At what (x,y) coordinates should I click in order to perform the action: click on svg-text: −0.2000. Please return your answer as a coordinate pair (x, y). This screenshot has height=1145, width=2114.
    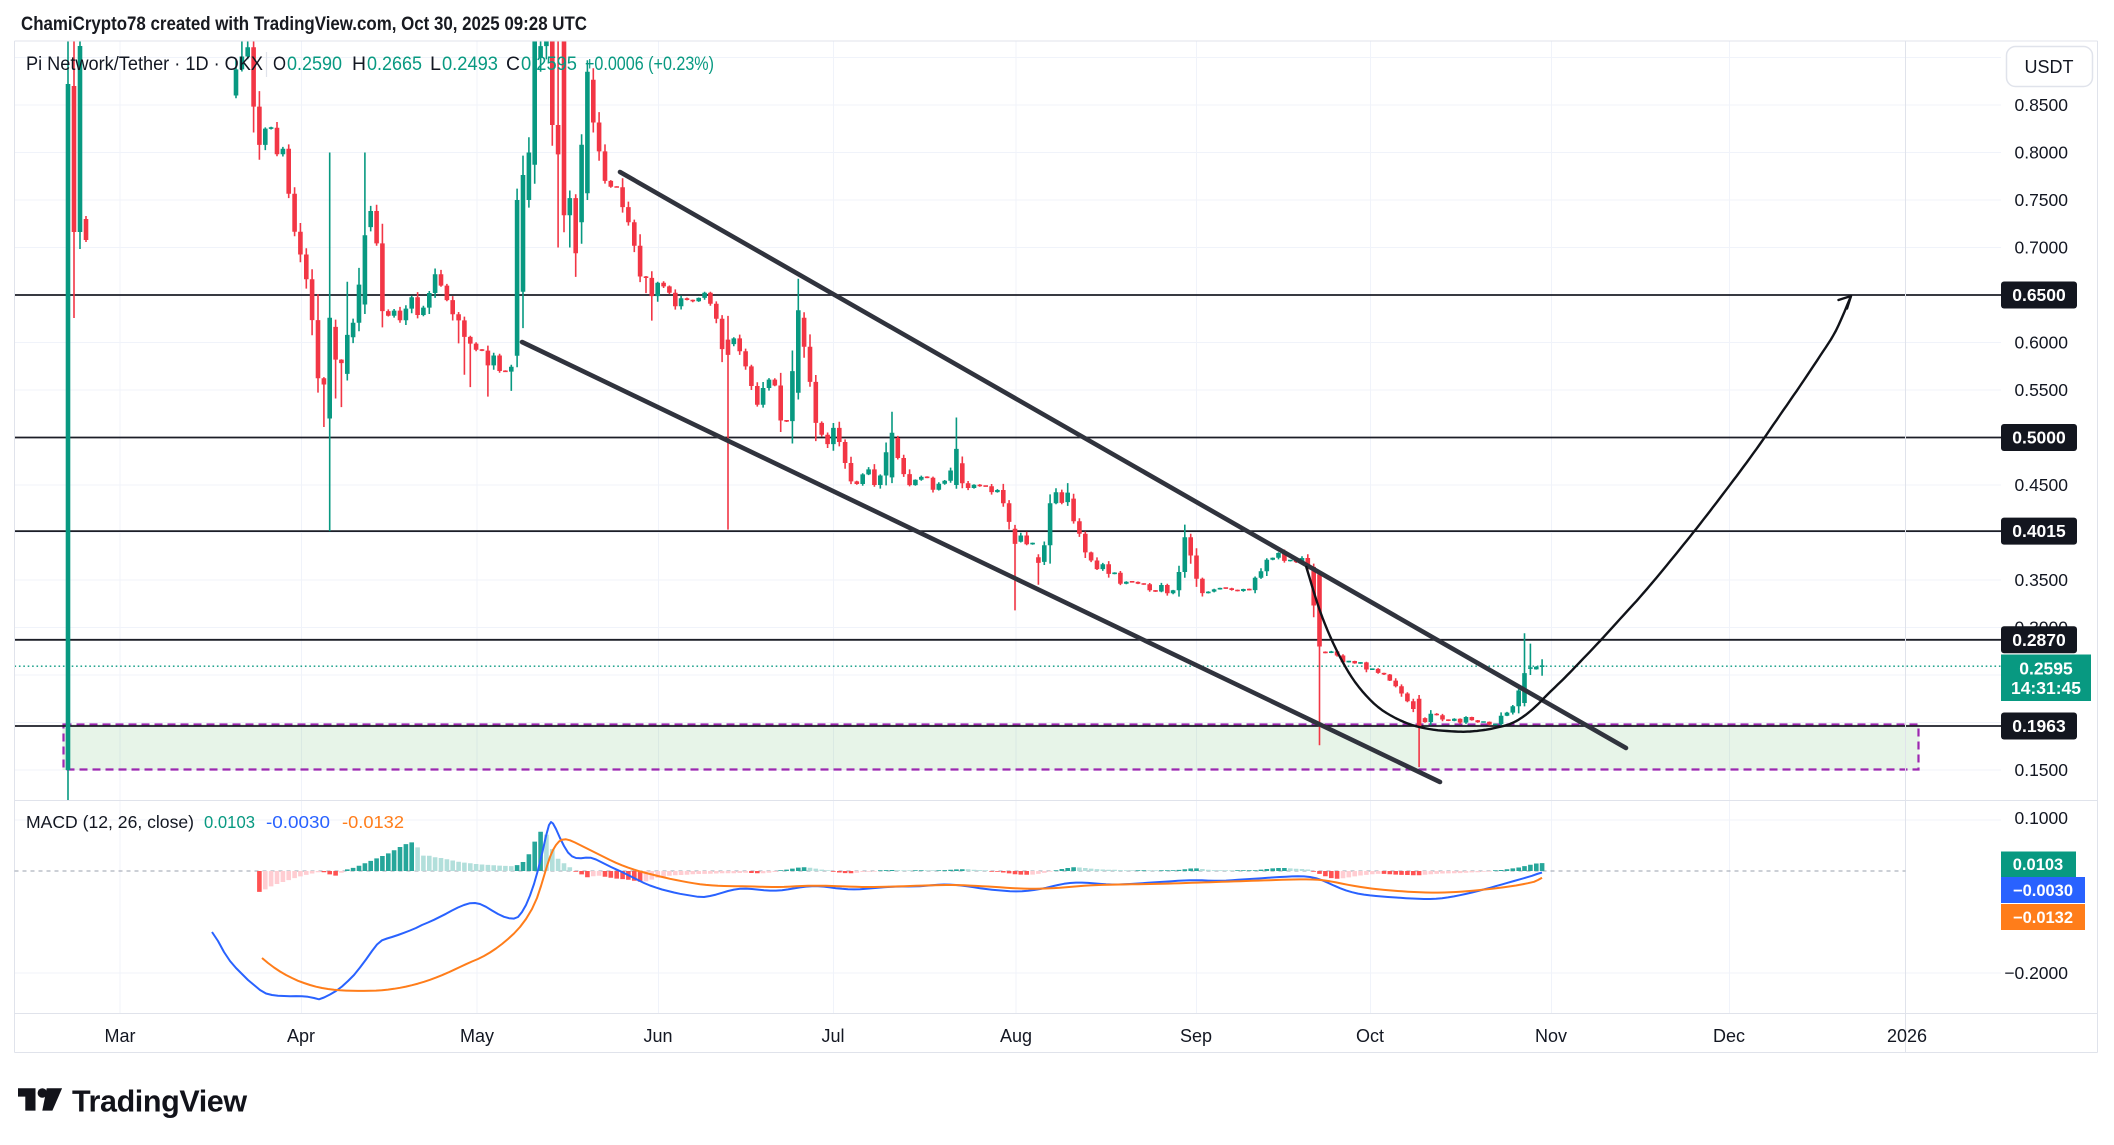
    Looking at the image, I should click on (2036, 973).